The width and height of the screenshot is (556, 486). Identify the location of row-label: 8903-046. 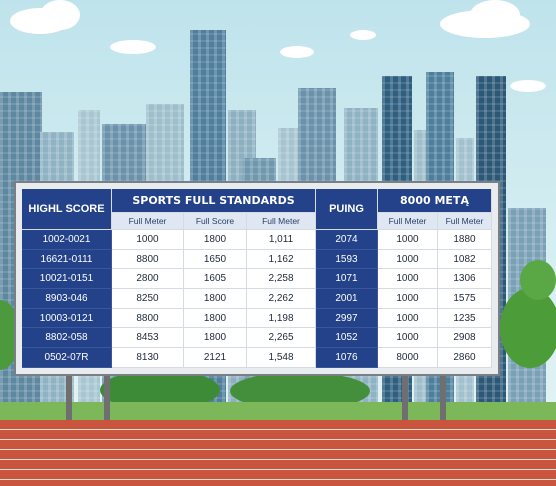
(67, 299).